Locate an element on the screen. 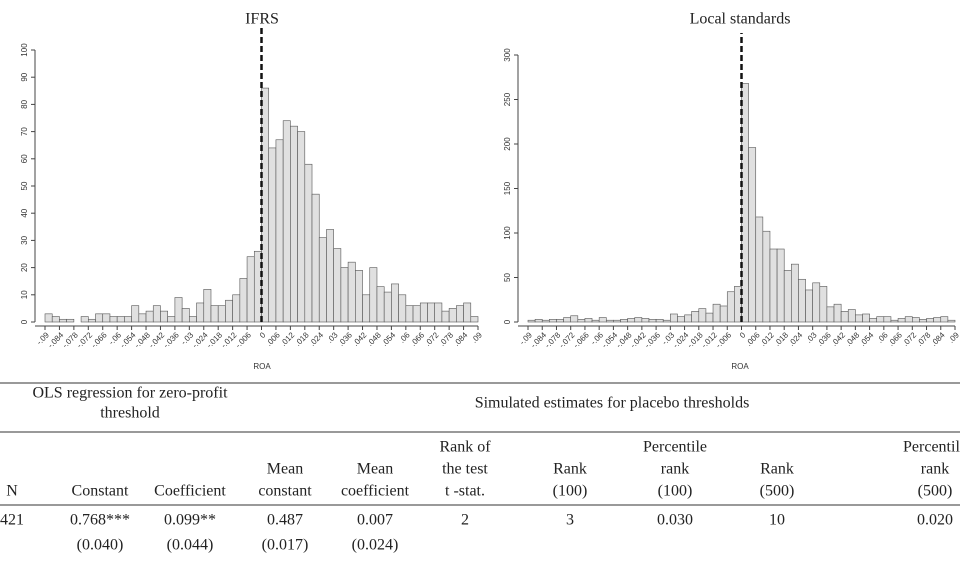 The image size is (960, 572). column-header: Mean is located at coordinates (285, 469).